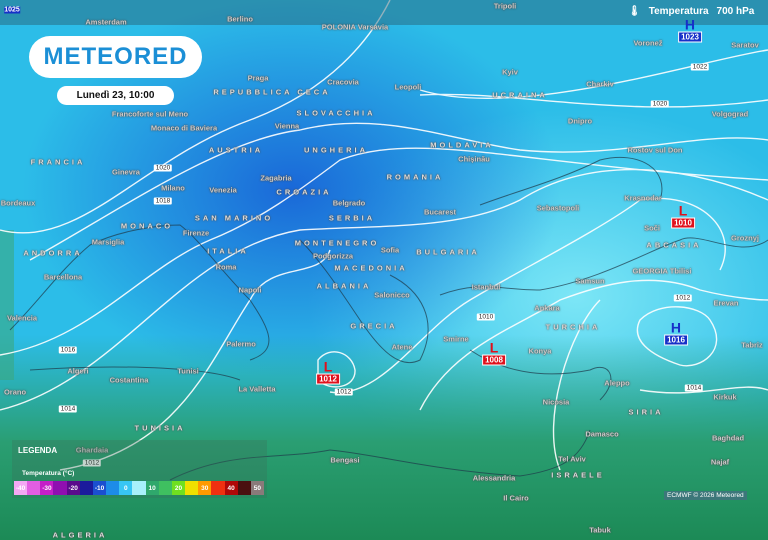  What do you see at coordinates (602, 434) in the screenshot?
I see `city-label: Damasco` at bounding box center [602, 434].